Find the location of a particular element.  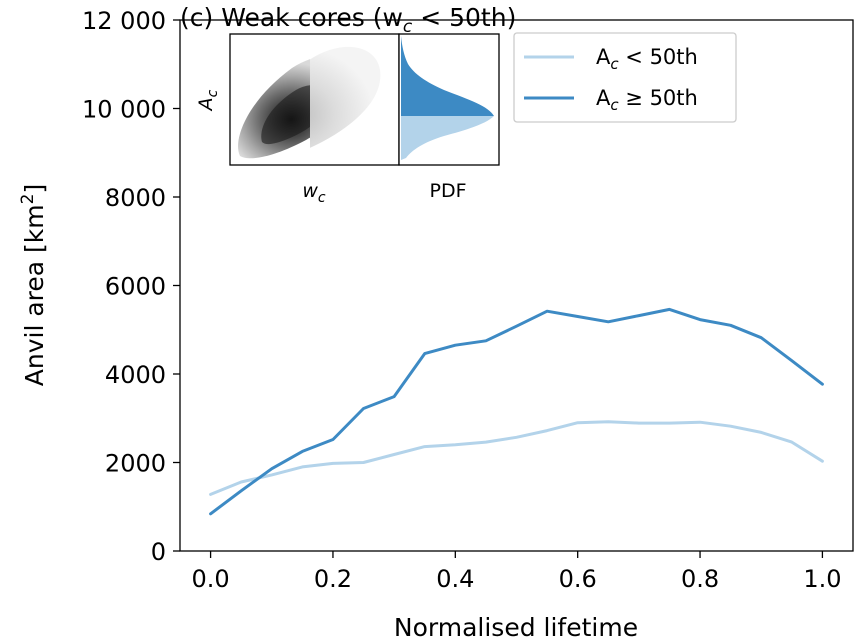

x-tick-label: 0.2 is located at coordinates (333, 579).